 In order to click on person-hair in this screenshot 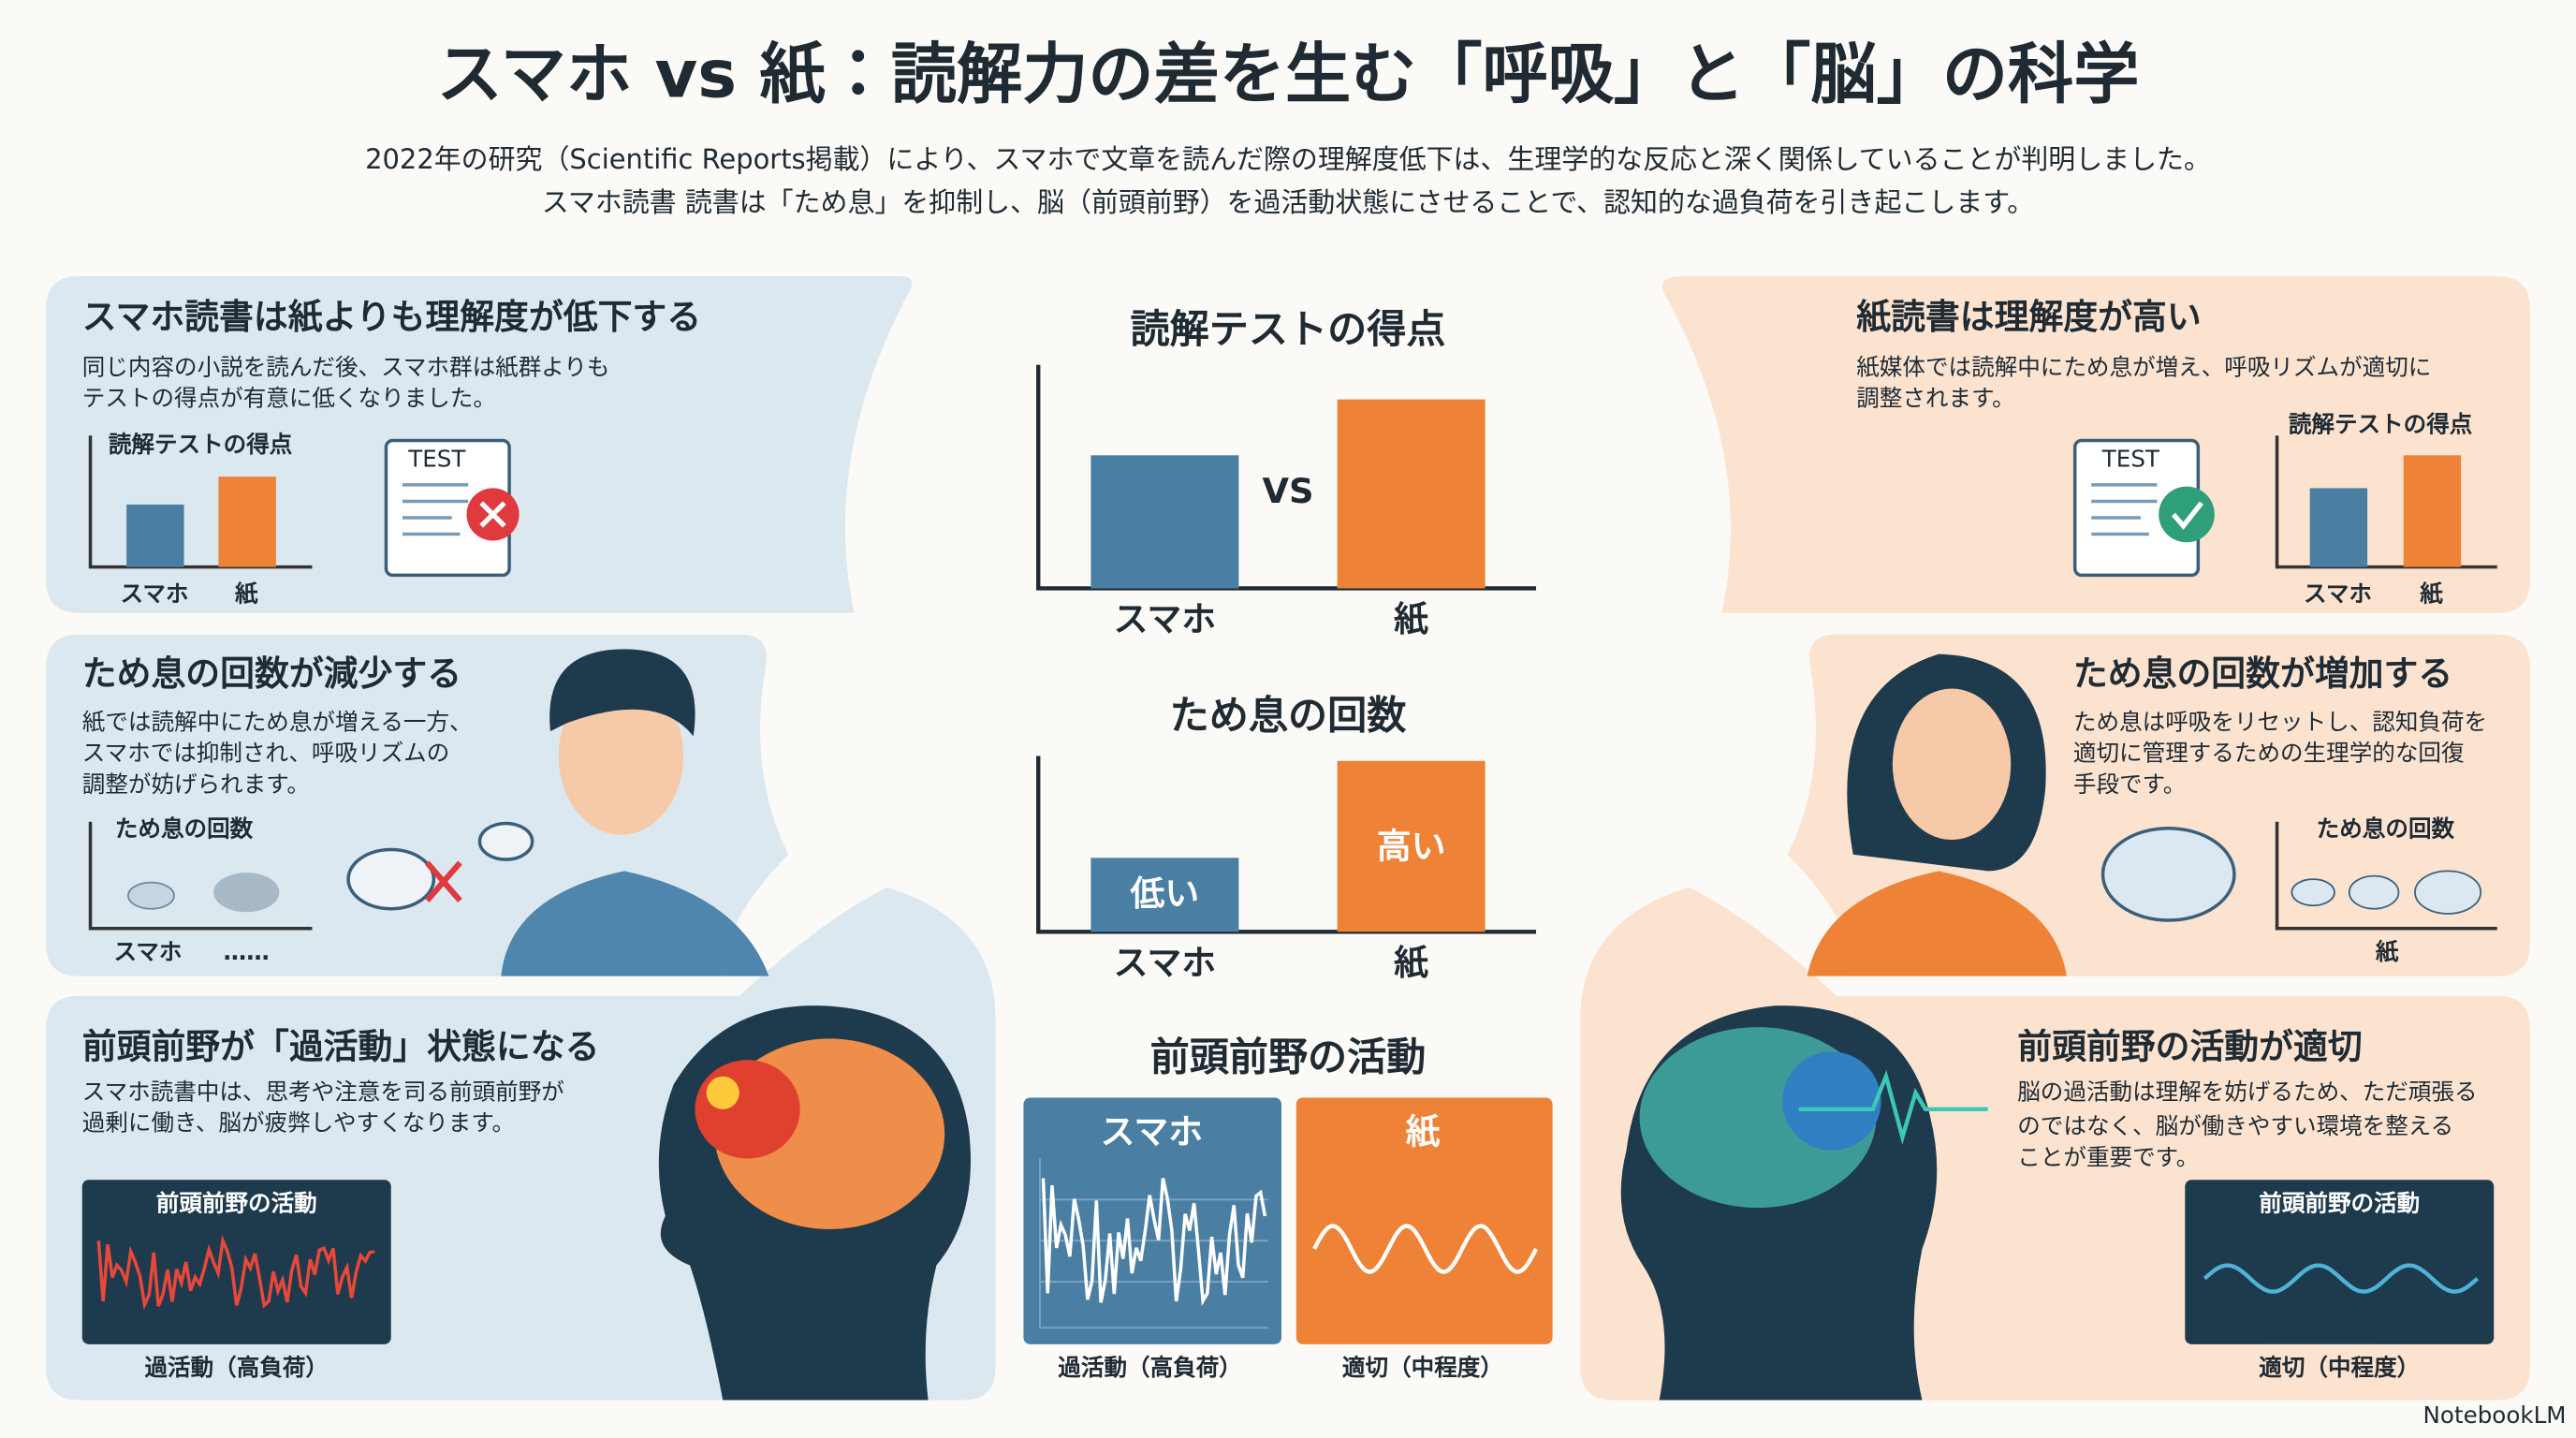, I will do `click(622, 693)`.